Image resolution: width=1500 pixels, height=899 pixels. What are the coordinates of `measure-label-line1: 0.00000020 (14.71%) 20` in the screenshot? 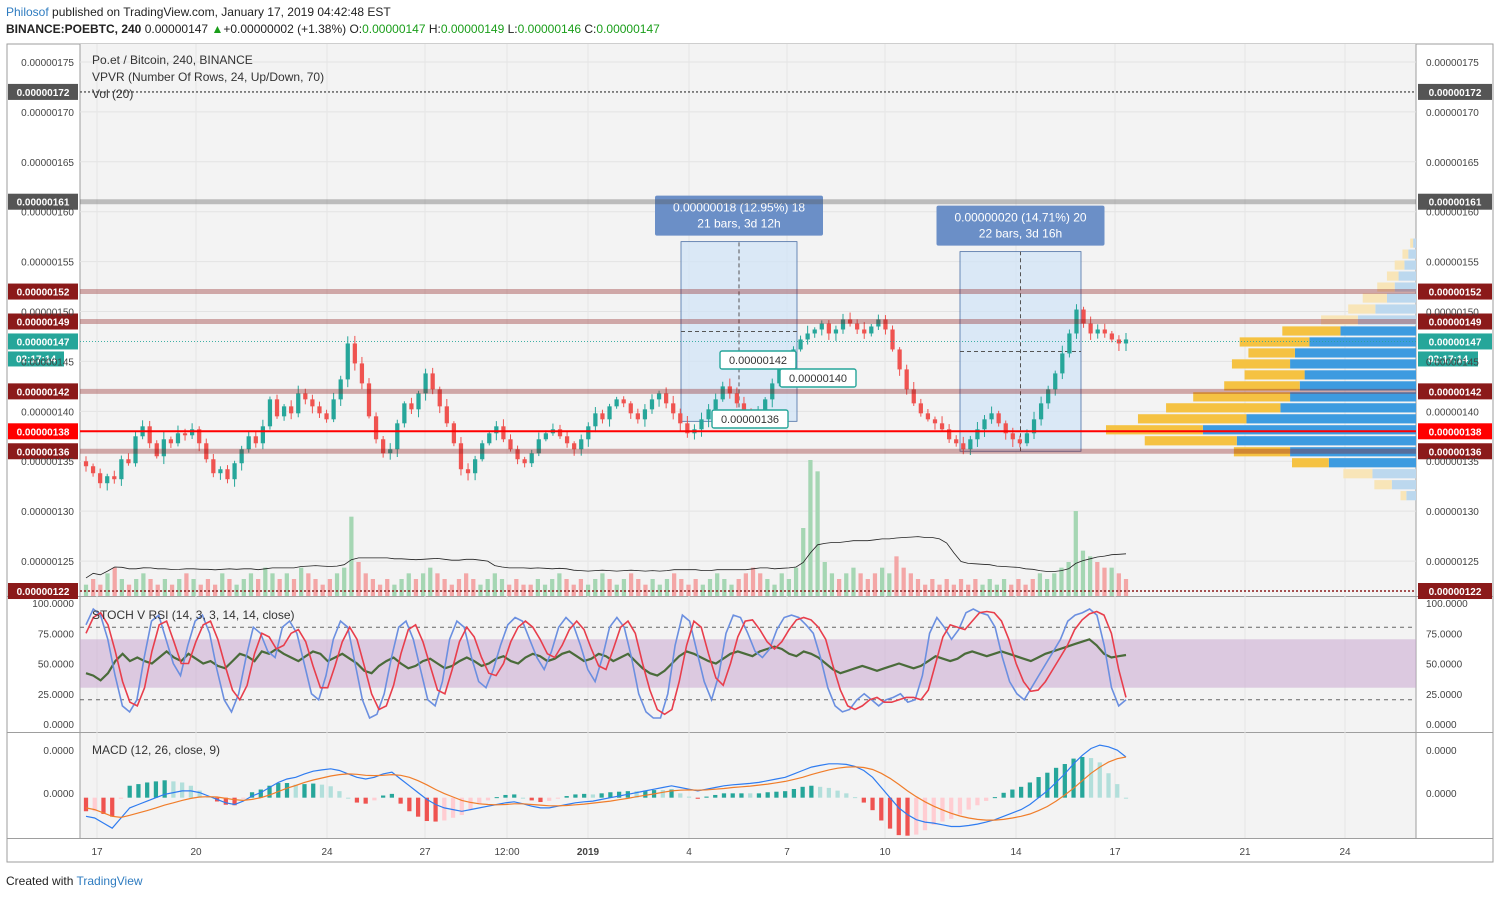 It's located at (1020, 218).